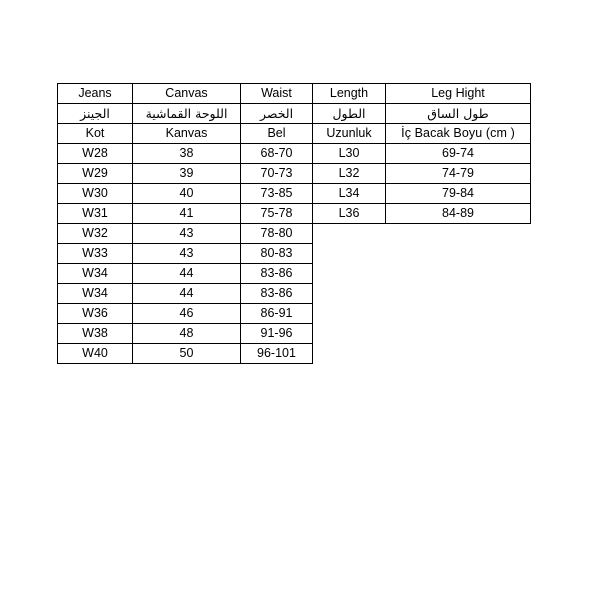  Describe the element at coordinates (186, 353) in the screenshot. I see `cell-canvas: 50` at that location.